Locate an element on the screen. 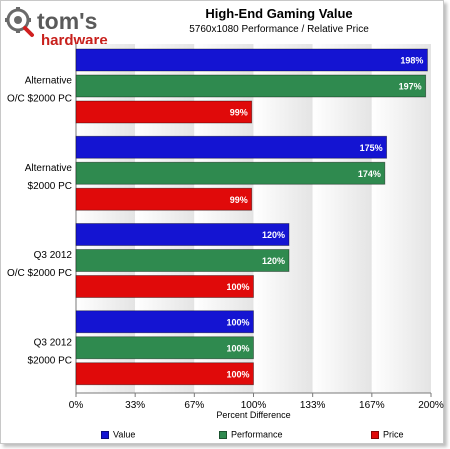 The height and width of the screenshot is (449, 450). legend-swatch-performance is located at coordinates (223, 434).